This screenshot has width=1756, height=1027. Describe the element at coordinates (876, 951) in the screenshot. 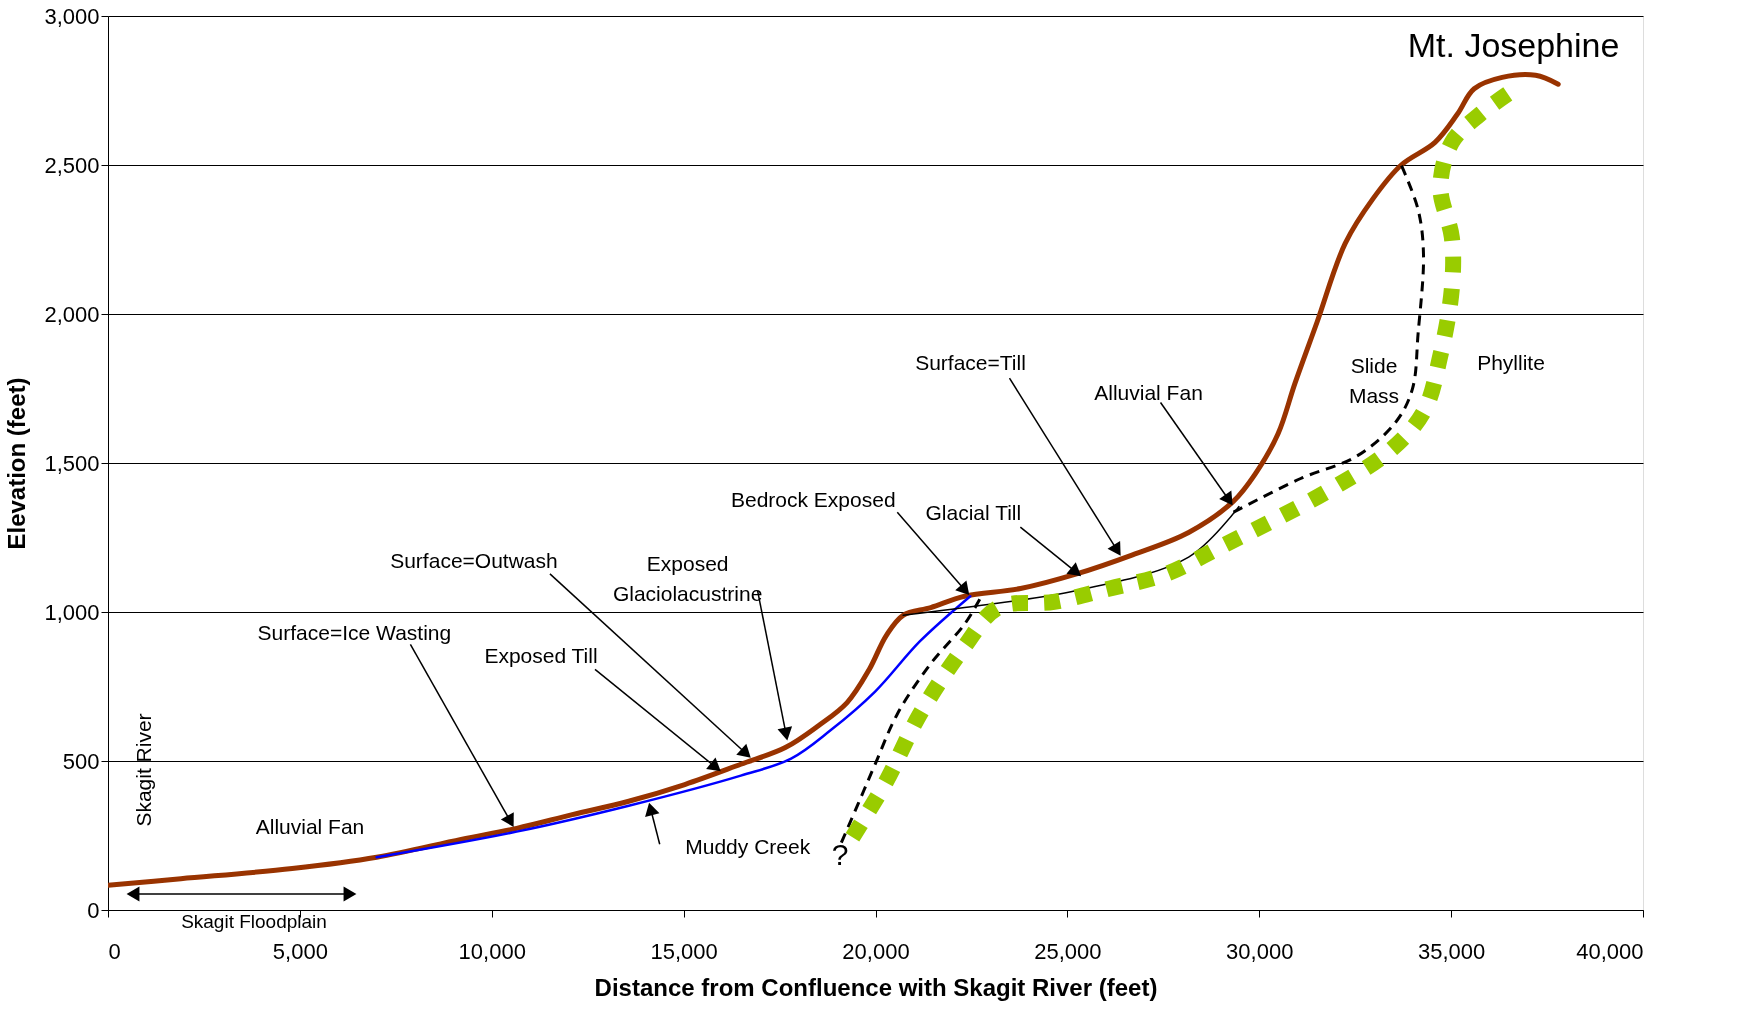

I see `x-tick-label: 20,000` at that location.